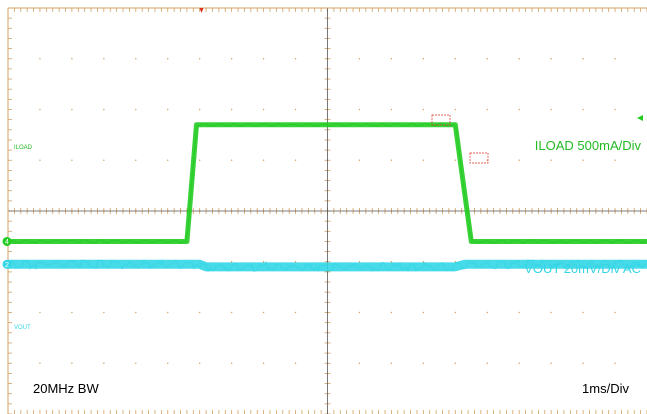 Image resolution: width=647 pixels, height=414 pixels. I want to click on trace-noise-vout, so click(327, 265).